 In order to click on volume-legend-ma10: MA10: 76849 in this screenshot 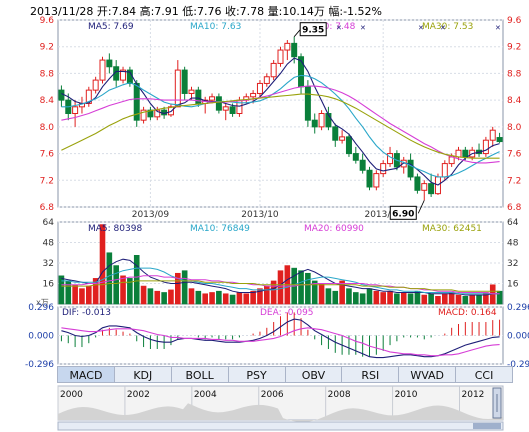, I will do `click(220, 229)`.